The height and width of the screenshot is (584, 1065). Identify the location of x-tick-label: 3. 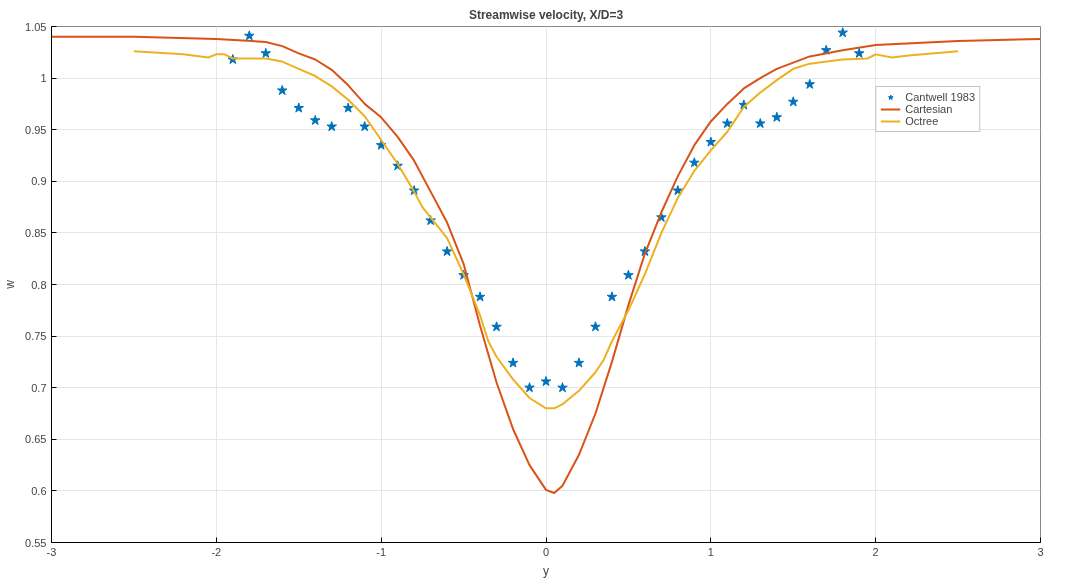
(1040, 551).